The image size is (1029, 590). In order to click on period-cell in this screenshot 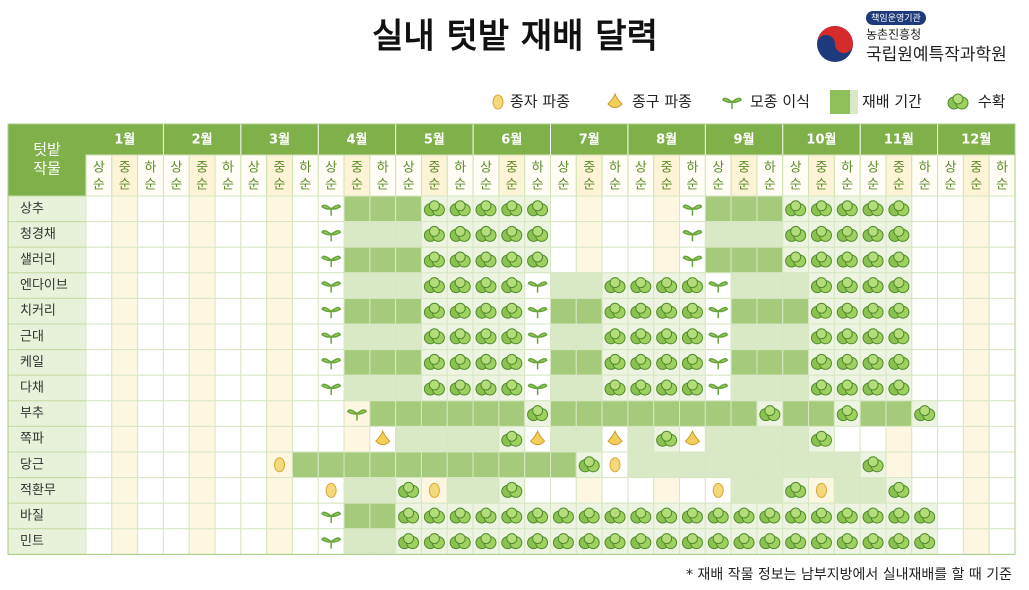, I will do `click(279, 175)`.